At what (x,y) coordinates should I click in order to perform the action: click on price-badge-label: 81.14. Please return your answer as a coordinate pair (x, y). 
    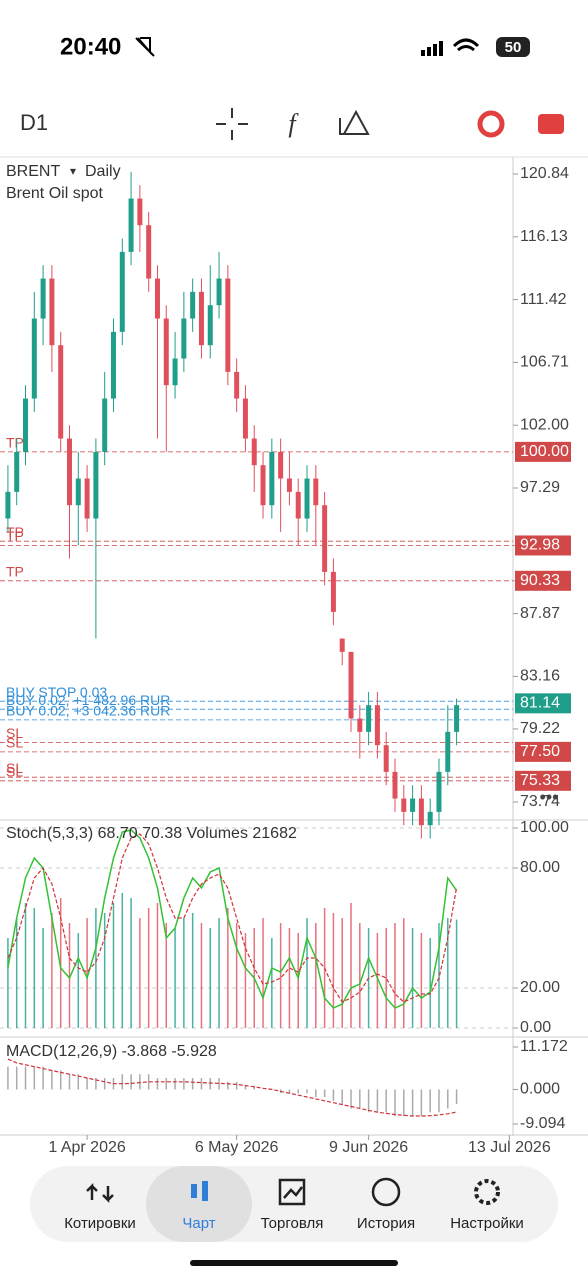
    Looking at the image, I should click on (540, 703).